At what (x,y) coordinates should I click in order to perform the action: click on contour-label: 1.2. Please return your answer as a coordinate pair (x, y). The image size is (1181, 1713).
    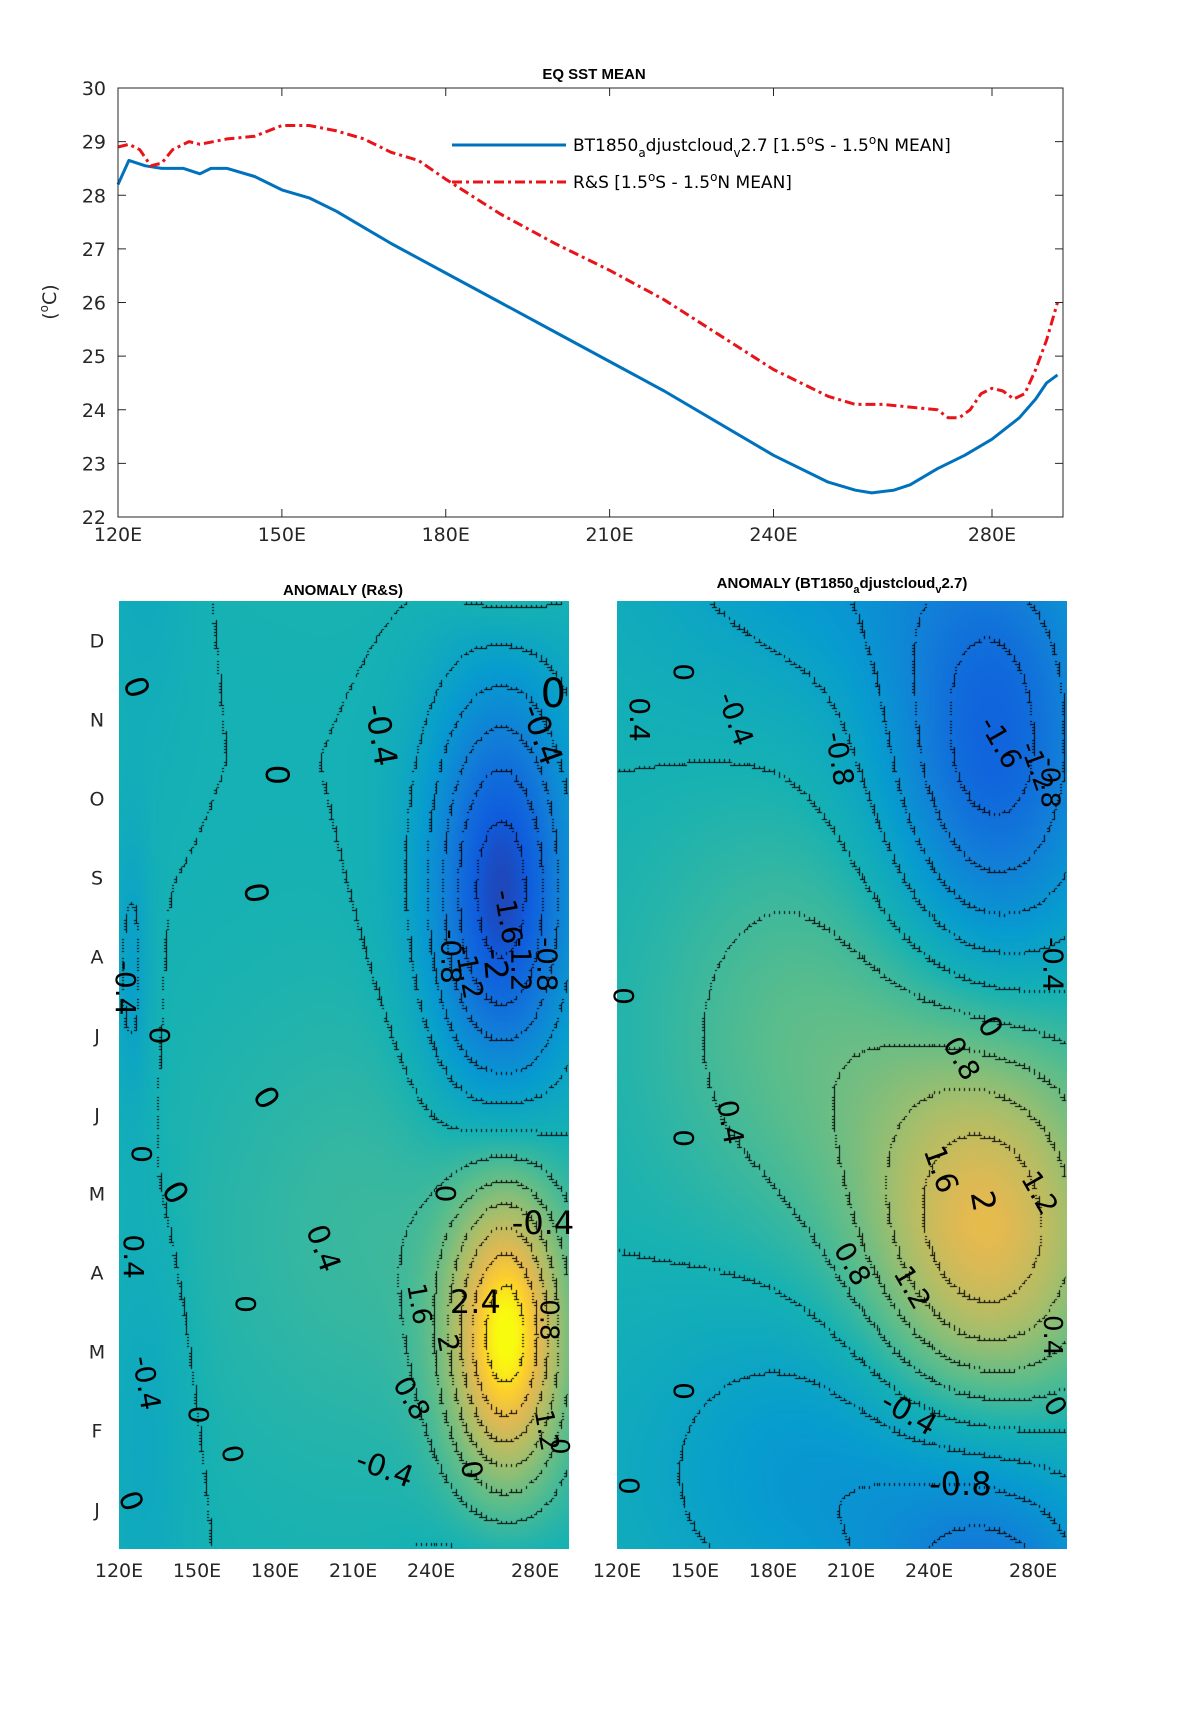
    Looking at the image, I should click on (546, 1430).